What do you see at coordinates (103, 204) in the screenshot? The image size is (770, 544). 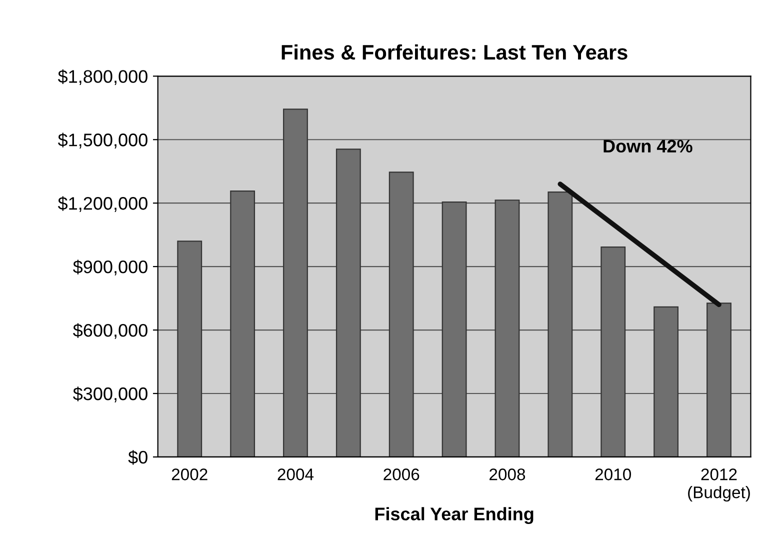 I see `y-tick-label: $1,200,000` at bounding box center [103, 204].